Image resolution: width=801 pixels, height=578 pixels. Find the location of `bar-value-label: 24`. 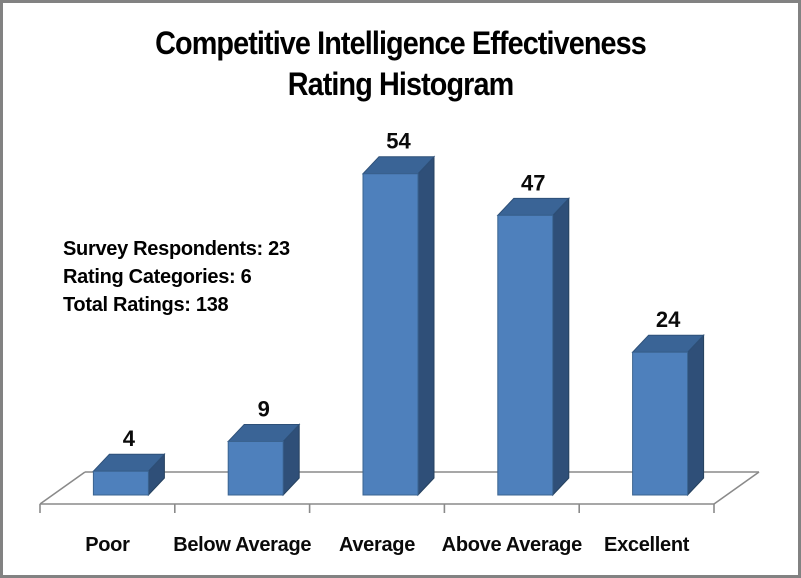

bar-value-label: 24 is located at coordinates (668, 319).